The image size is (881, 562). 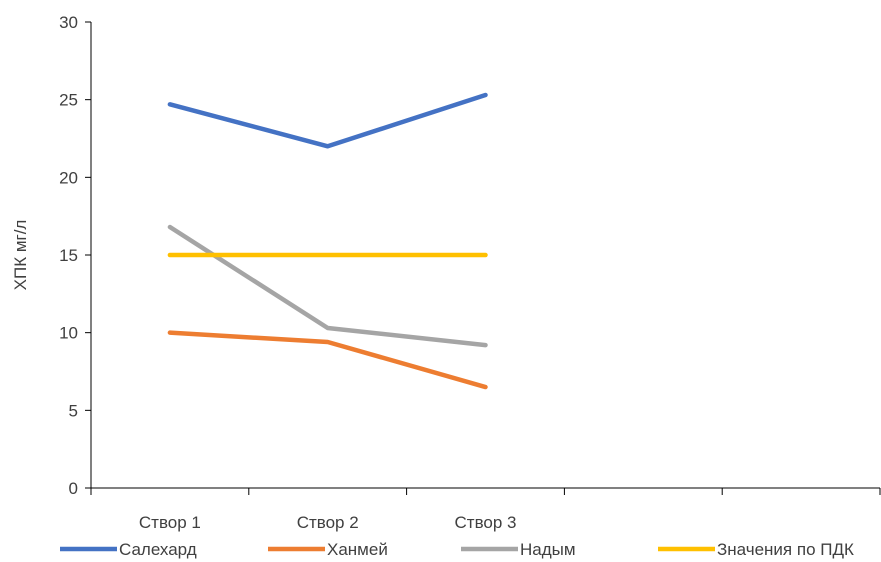 What do you see at coordinates (73, 488) in the screenshot?
I see `y-tick-label: 0` at bounding box center [73, 488].